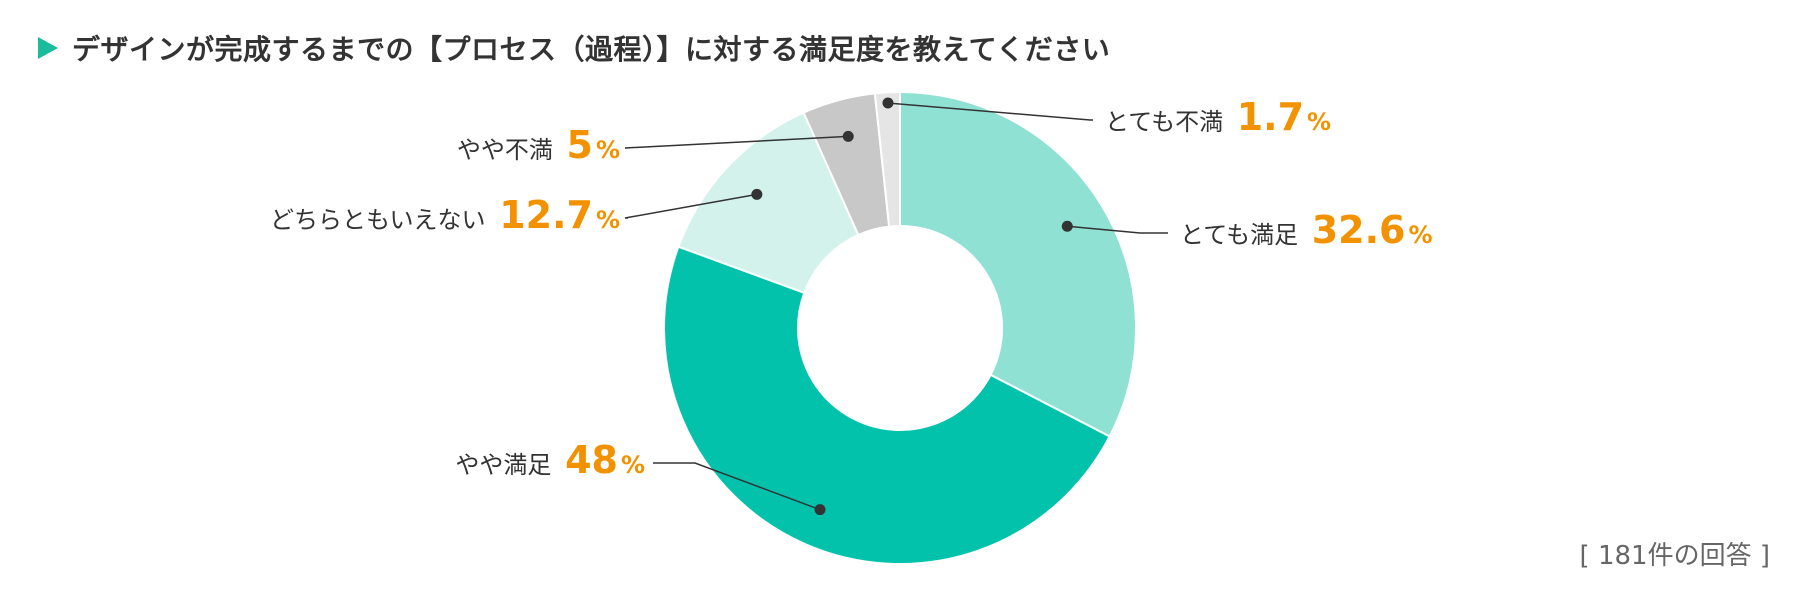  I want to click on chart-title: デザインが完成するまでの【プロセス（過程）】に対する満足度を教えてください, so click(591, 49).